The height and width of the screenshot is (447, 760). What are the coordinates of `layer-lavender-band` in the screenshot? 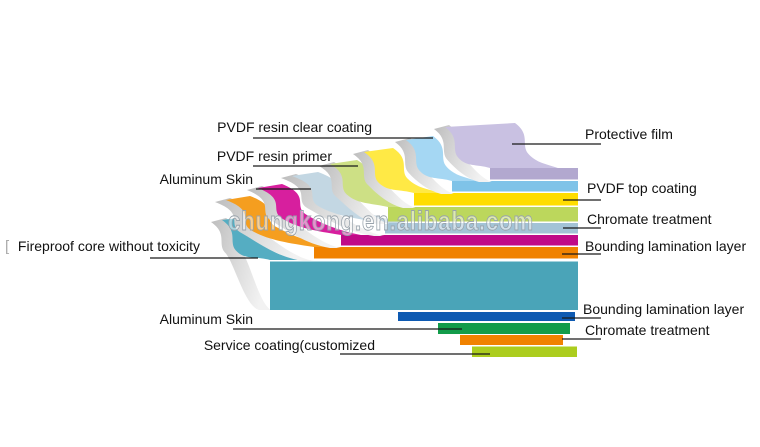 It's located at (534, 174).